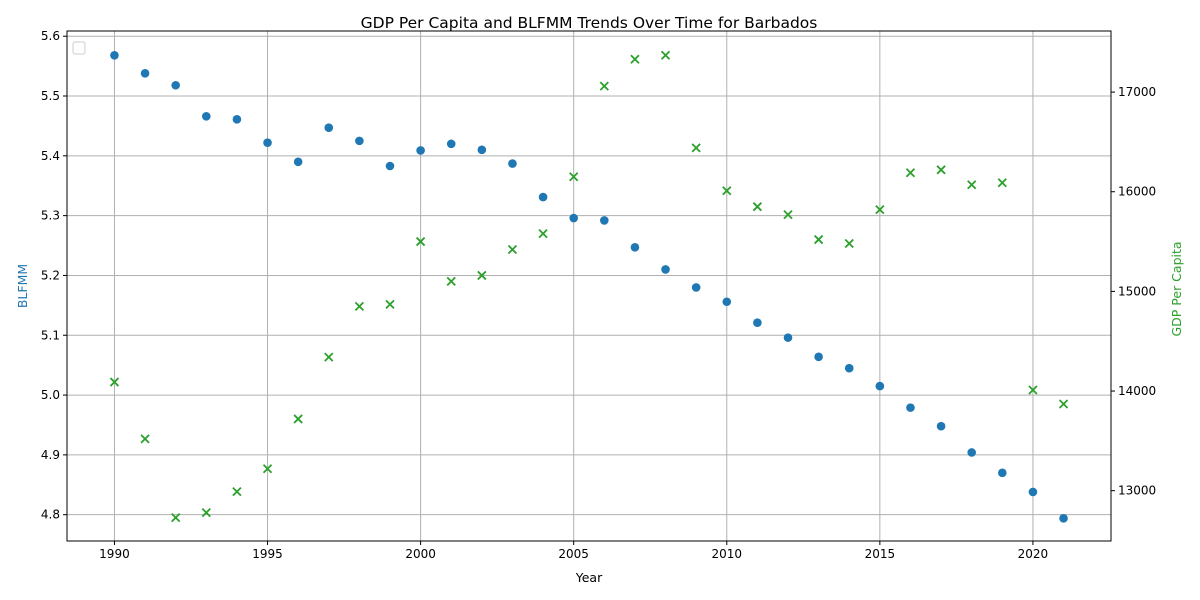 Image resolution: width=1200 pixels, height=600 pixels. I want to click on right-y-tick-label: 14000, so click(1137, 391).